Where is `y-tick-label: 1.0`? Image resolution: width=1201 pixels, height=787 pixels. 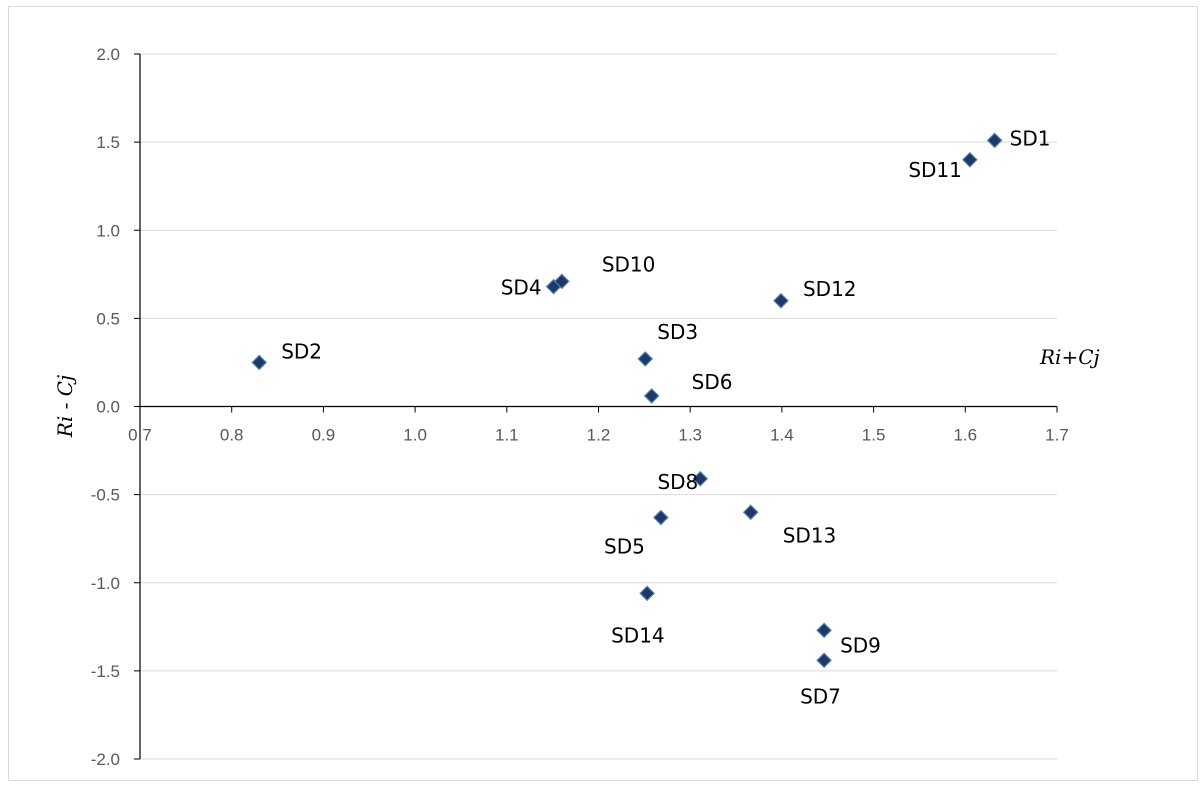 y-tick-label: 1.0 is located at coordinates (108, 230).